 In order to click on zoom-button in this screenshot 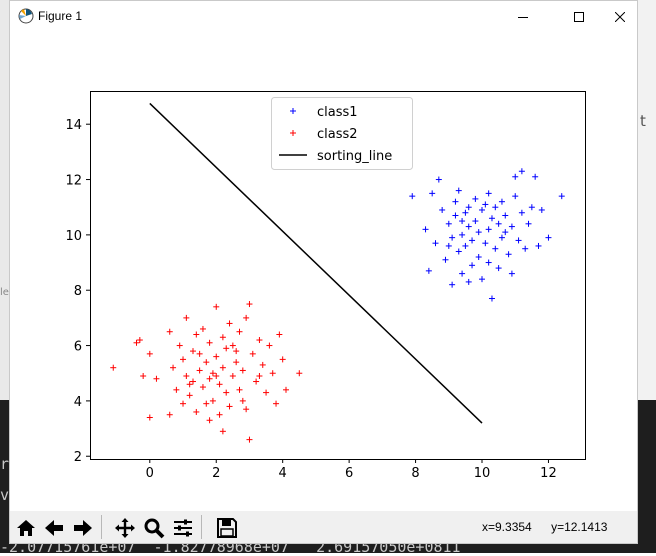, I will do `click(153, 527)`.